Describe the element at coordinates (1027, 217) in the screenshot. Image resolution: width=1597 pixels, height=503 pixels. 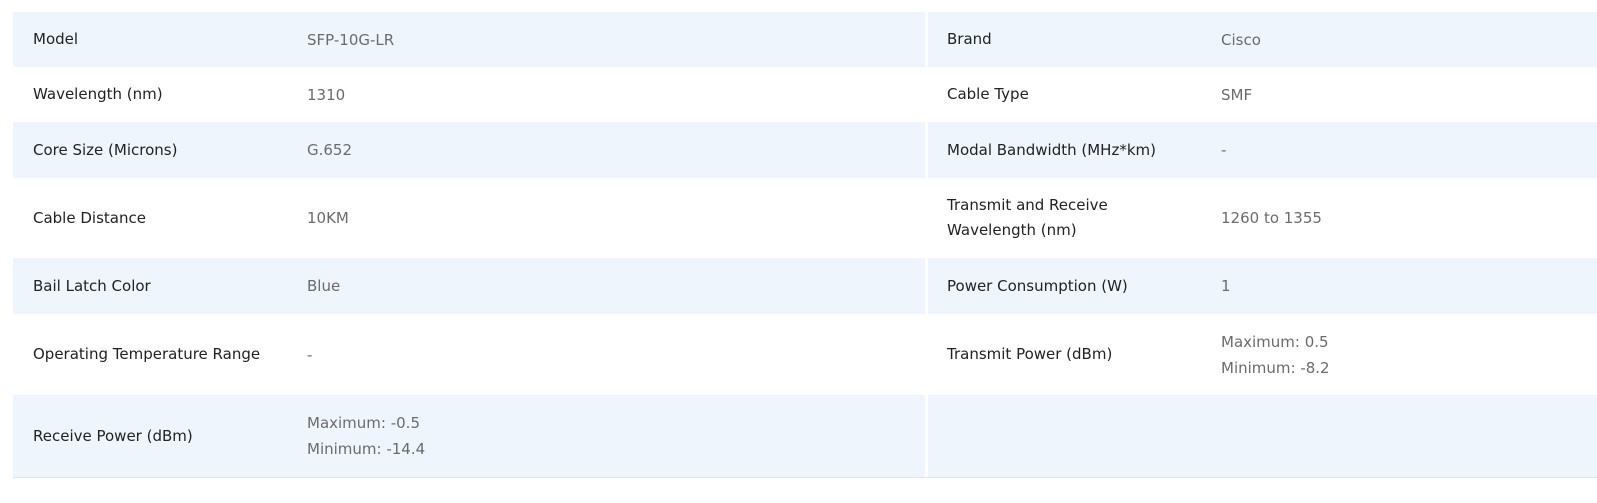
I see `spec-label: Transmit and Receive Wavelength (nm)` at that location.